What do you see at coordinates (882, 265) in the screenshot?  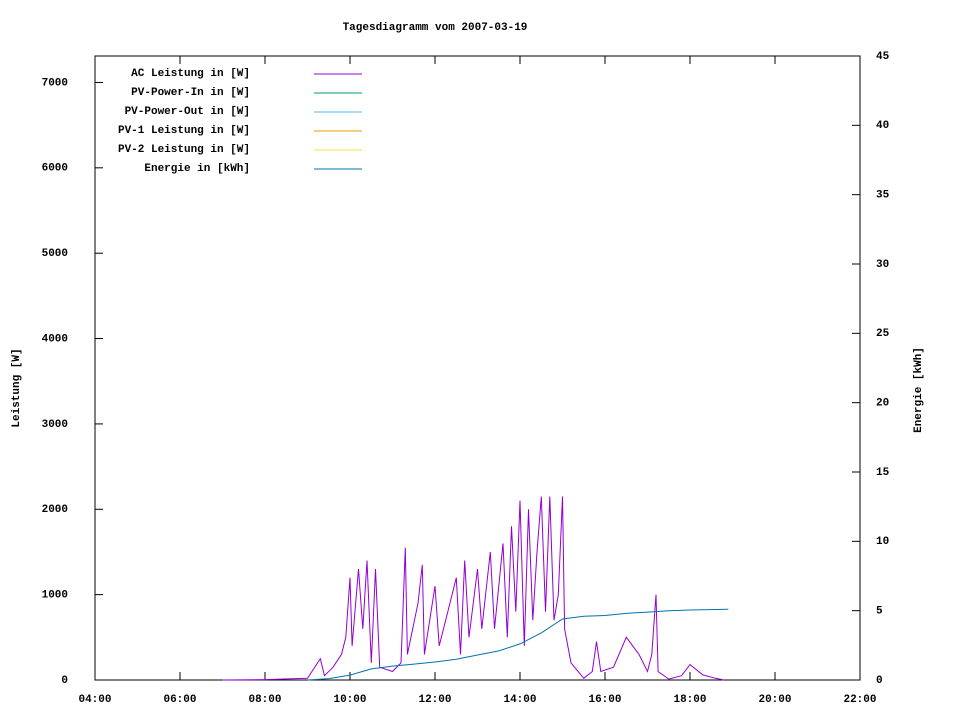 I see `y2-tick-label: 30` at bounding box center [882, 265].